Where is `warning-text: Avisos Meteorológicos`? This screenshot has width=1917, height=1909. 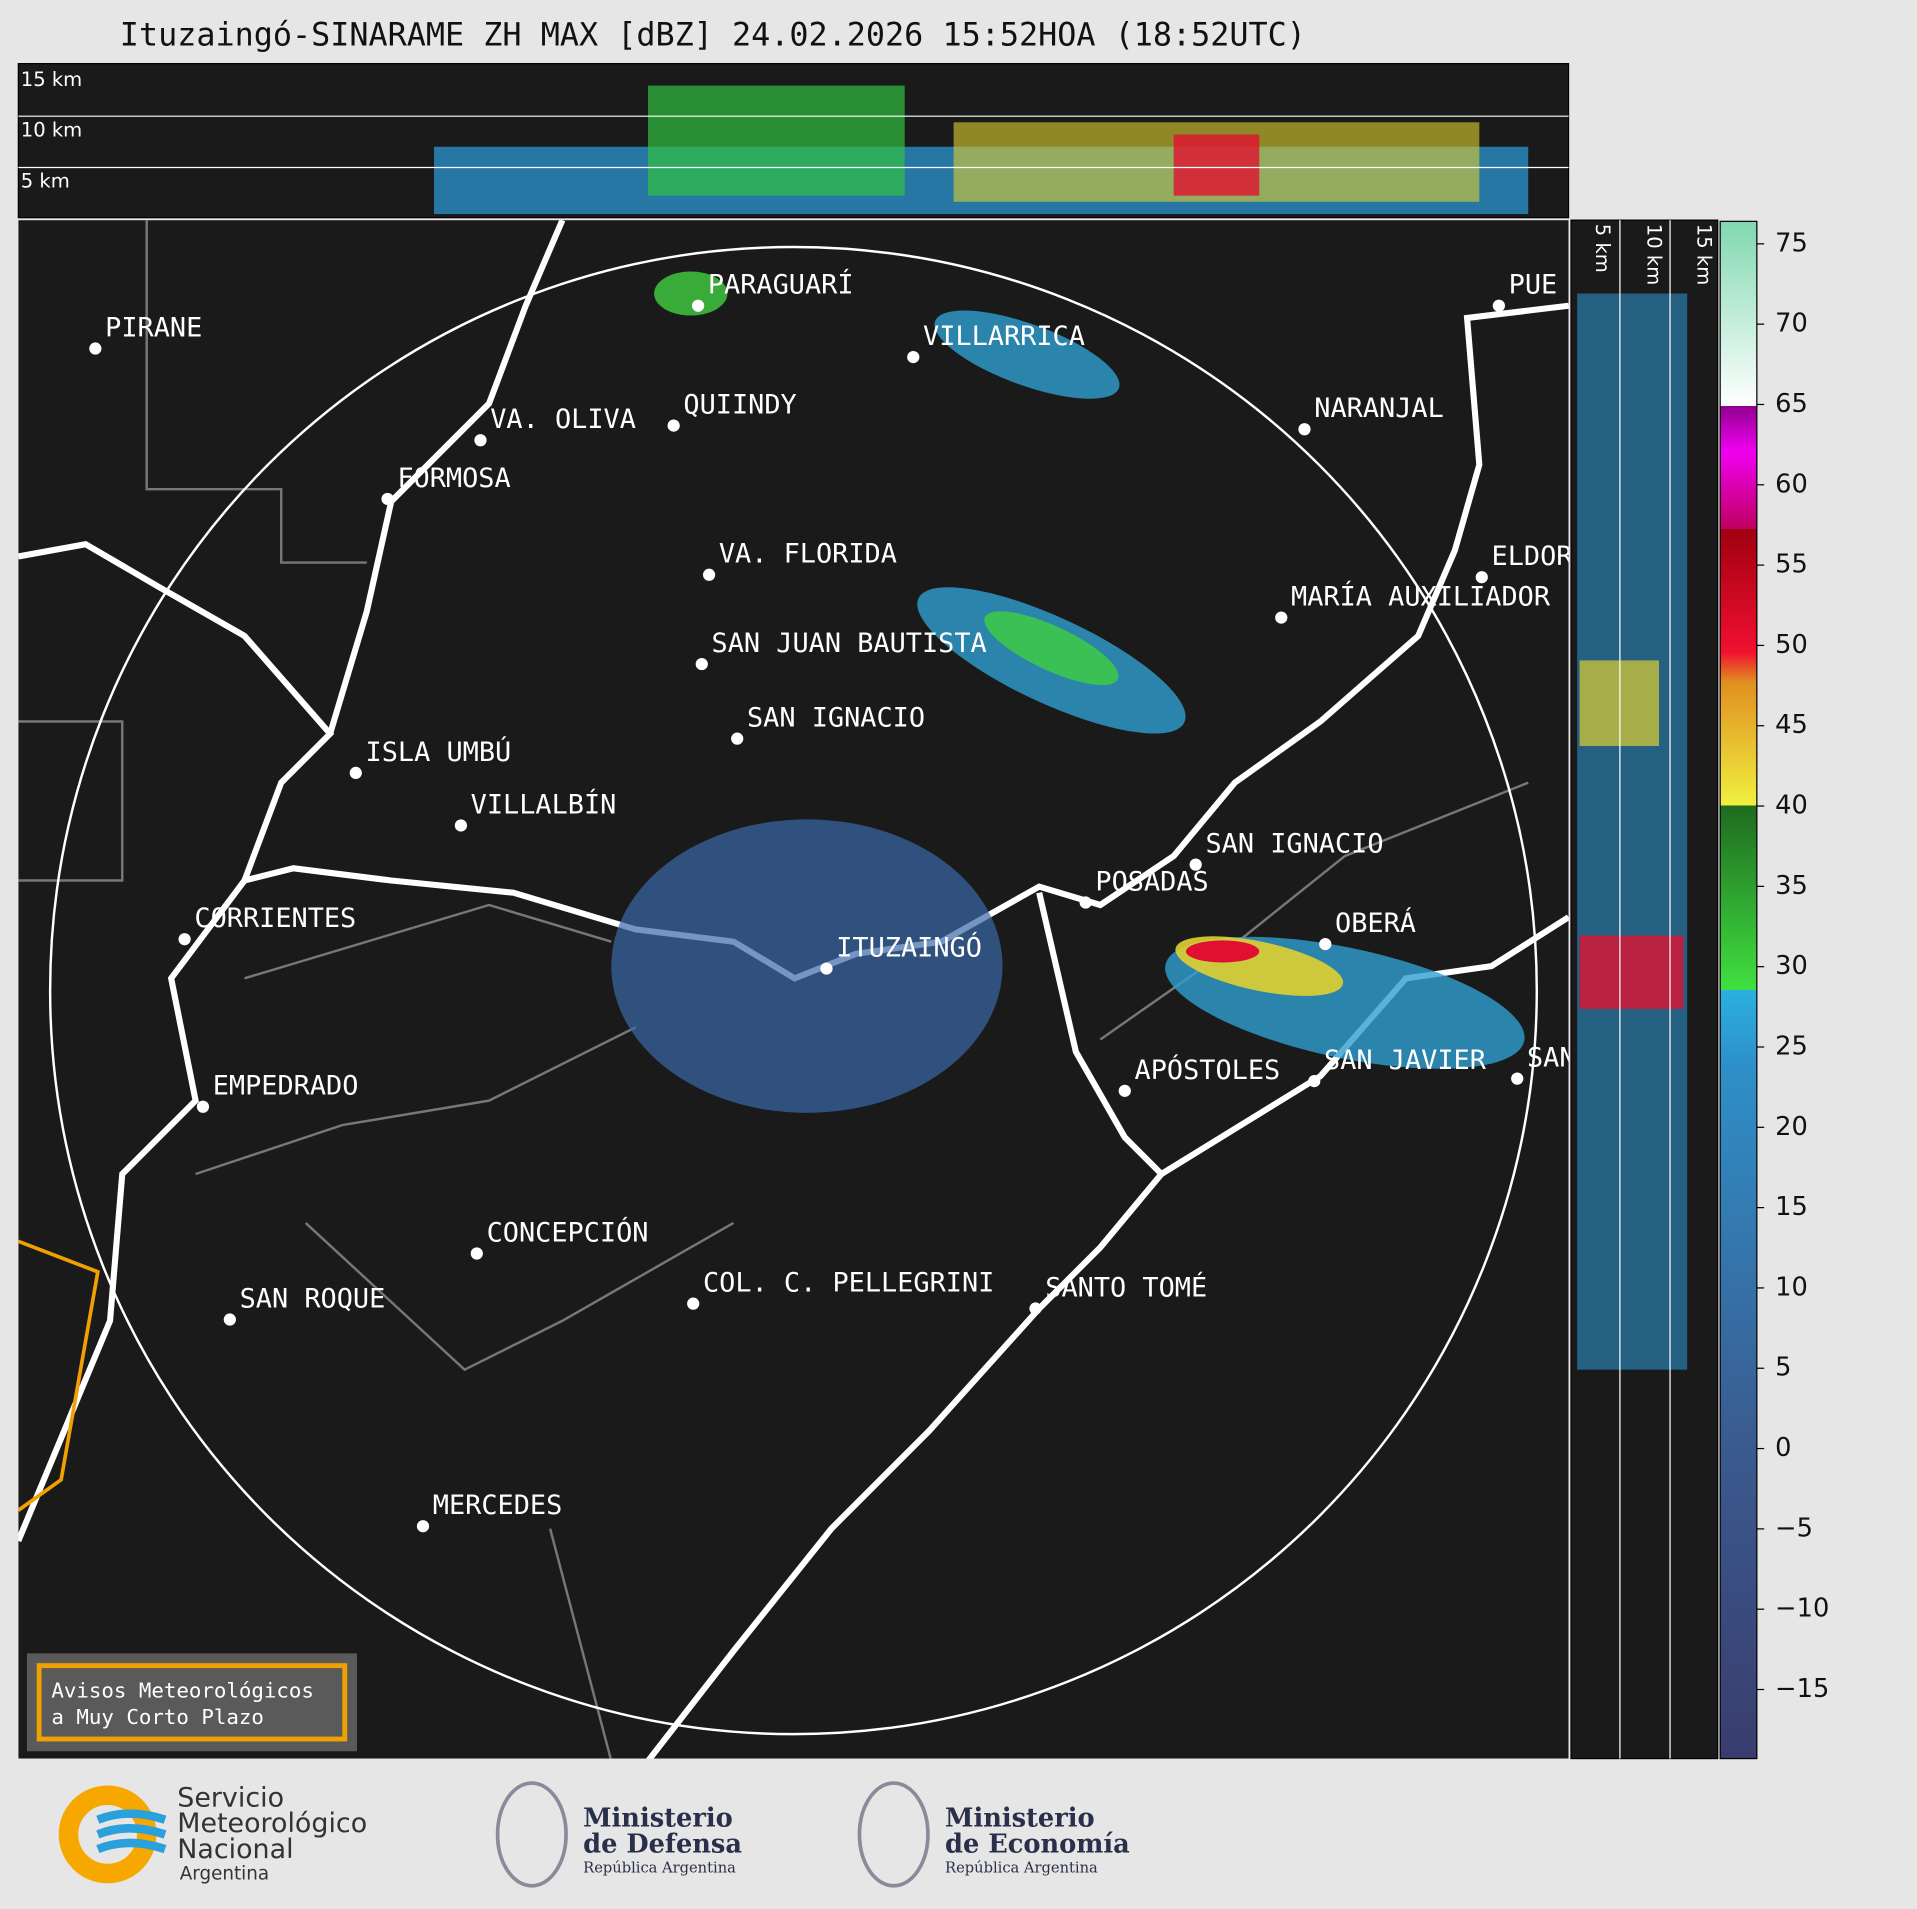 warning-text: Avisos Meteorológicos is located at coordinates (182, 1690).